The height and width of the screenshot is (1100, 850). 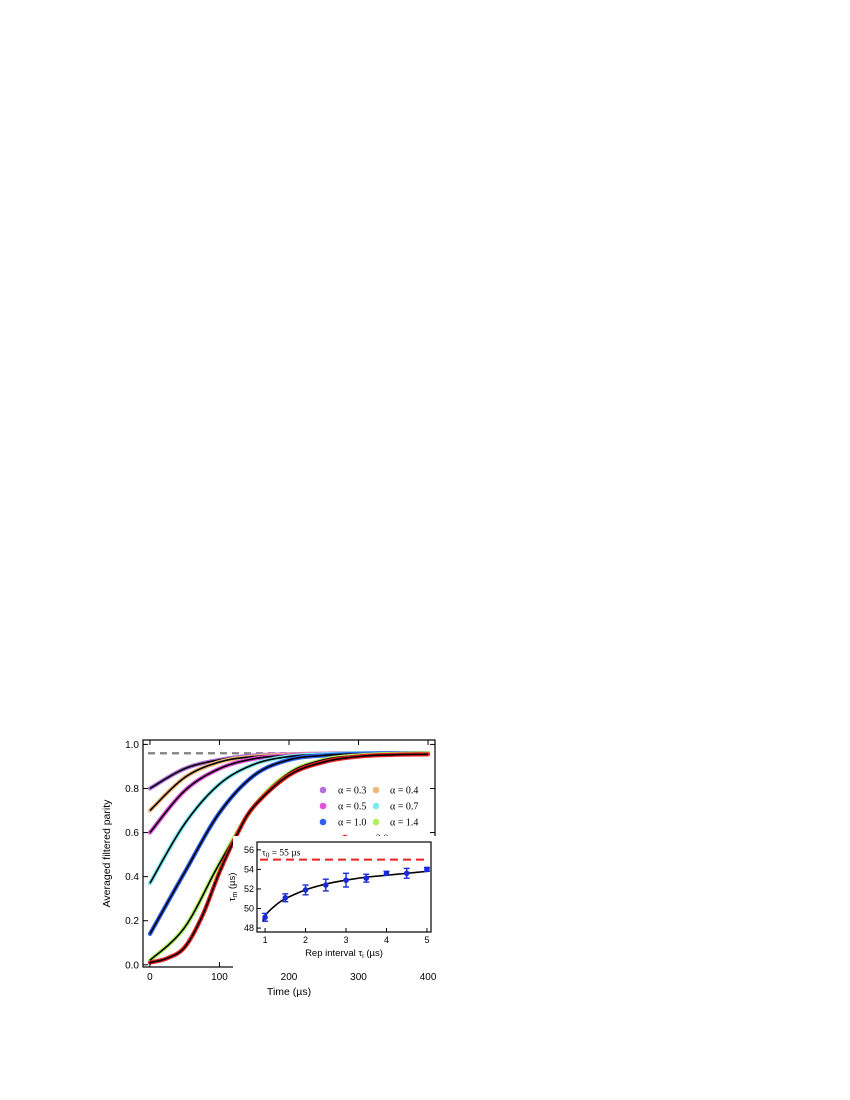 What do you see at coordinates (404, 823) in the screenshot?
I see `legend-label: α = 1.4` at bounding box center [404, 823].